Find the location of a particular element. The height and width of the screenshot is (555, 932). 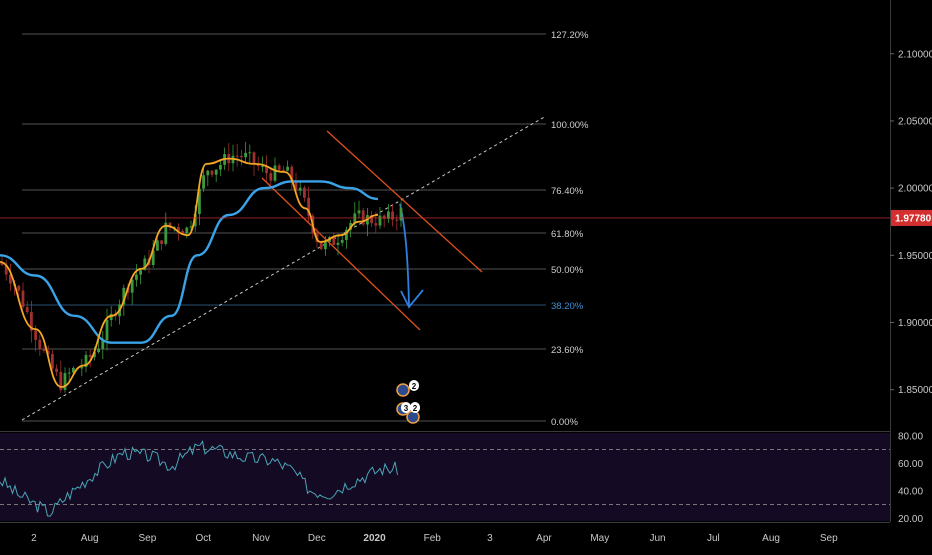

event-badges: 23 2 is located at coordinates (408, 402).